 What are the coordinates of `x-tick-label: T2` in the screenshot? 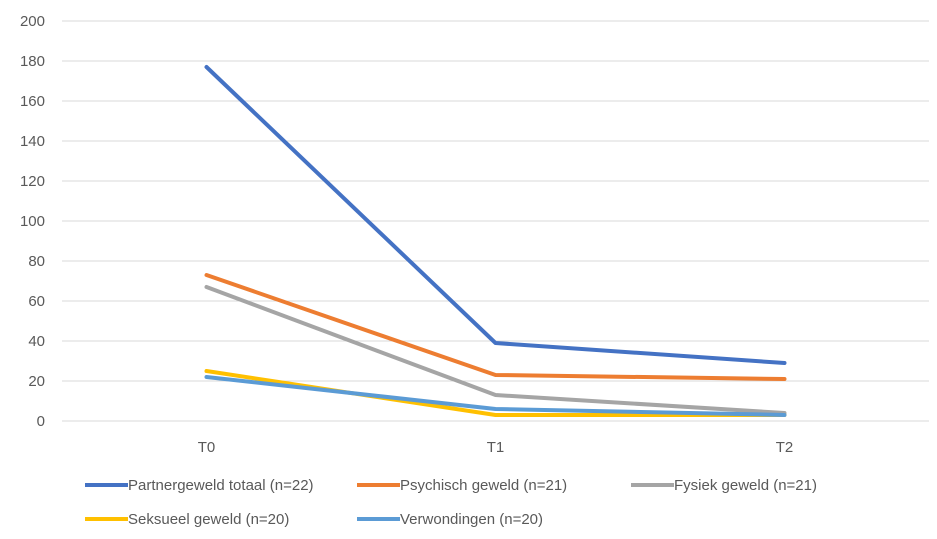 It's located at (785, 447).